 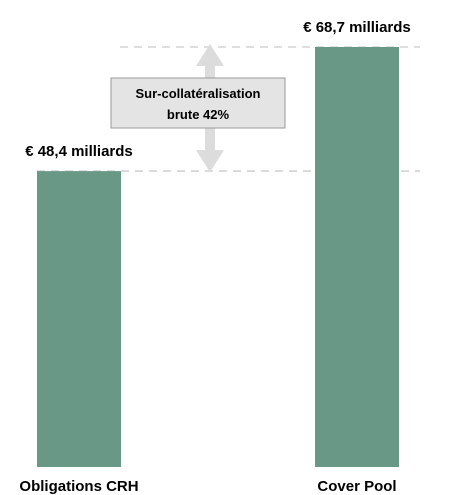 I want to click on value-label-cover-pool: € 68,7 milliards, so click(x=357, y=27).